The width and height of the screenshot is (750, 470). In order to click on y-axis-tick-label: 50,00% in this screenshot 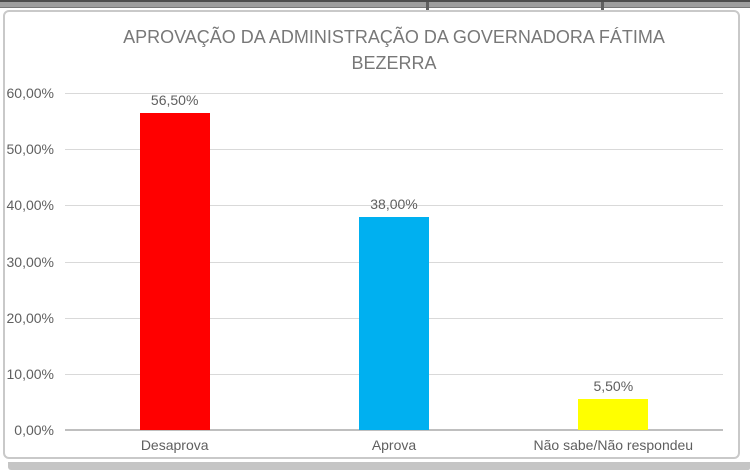, I will do `click(30, 149)`.